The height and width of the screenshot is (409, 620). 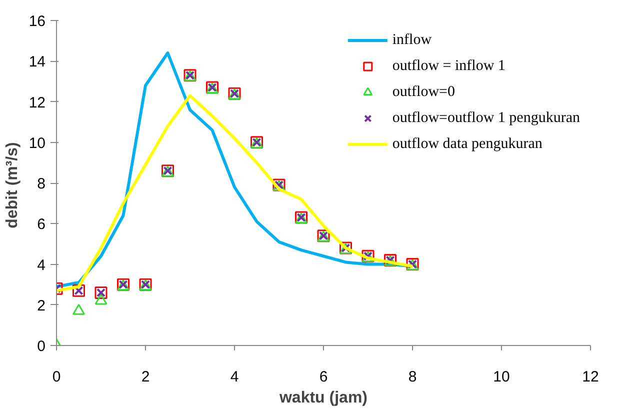 What do you see at coordinates (37, 62) in the screenshot?
I see `y-tick-label: 14` at bounding box center [37, 62].